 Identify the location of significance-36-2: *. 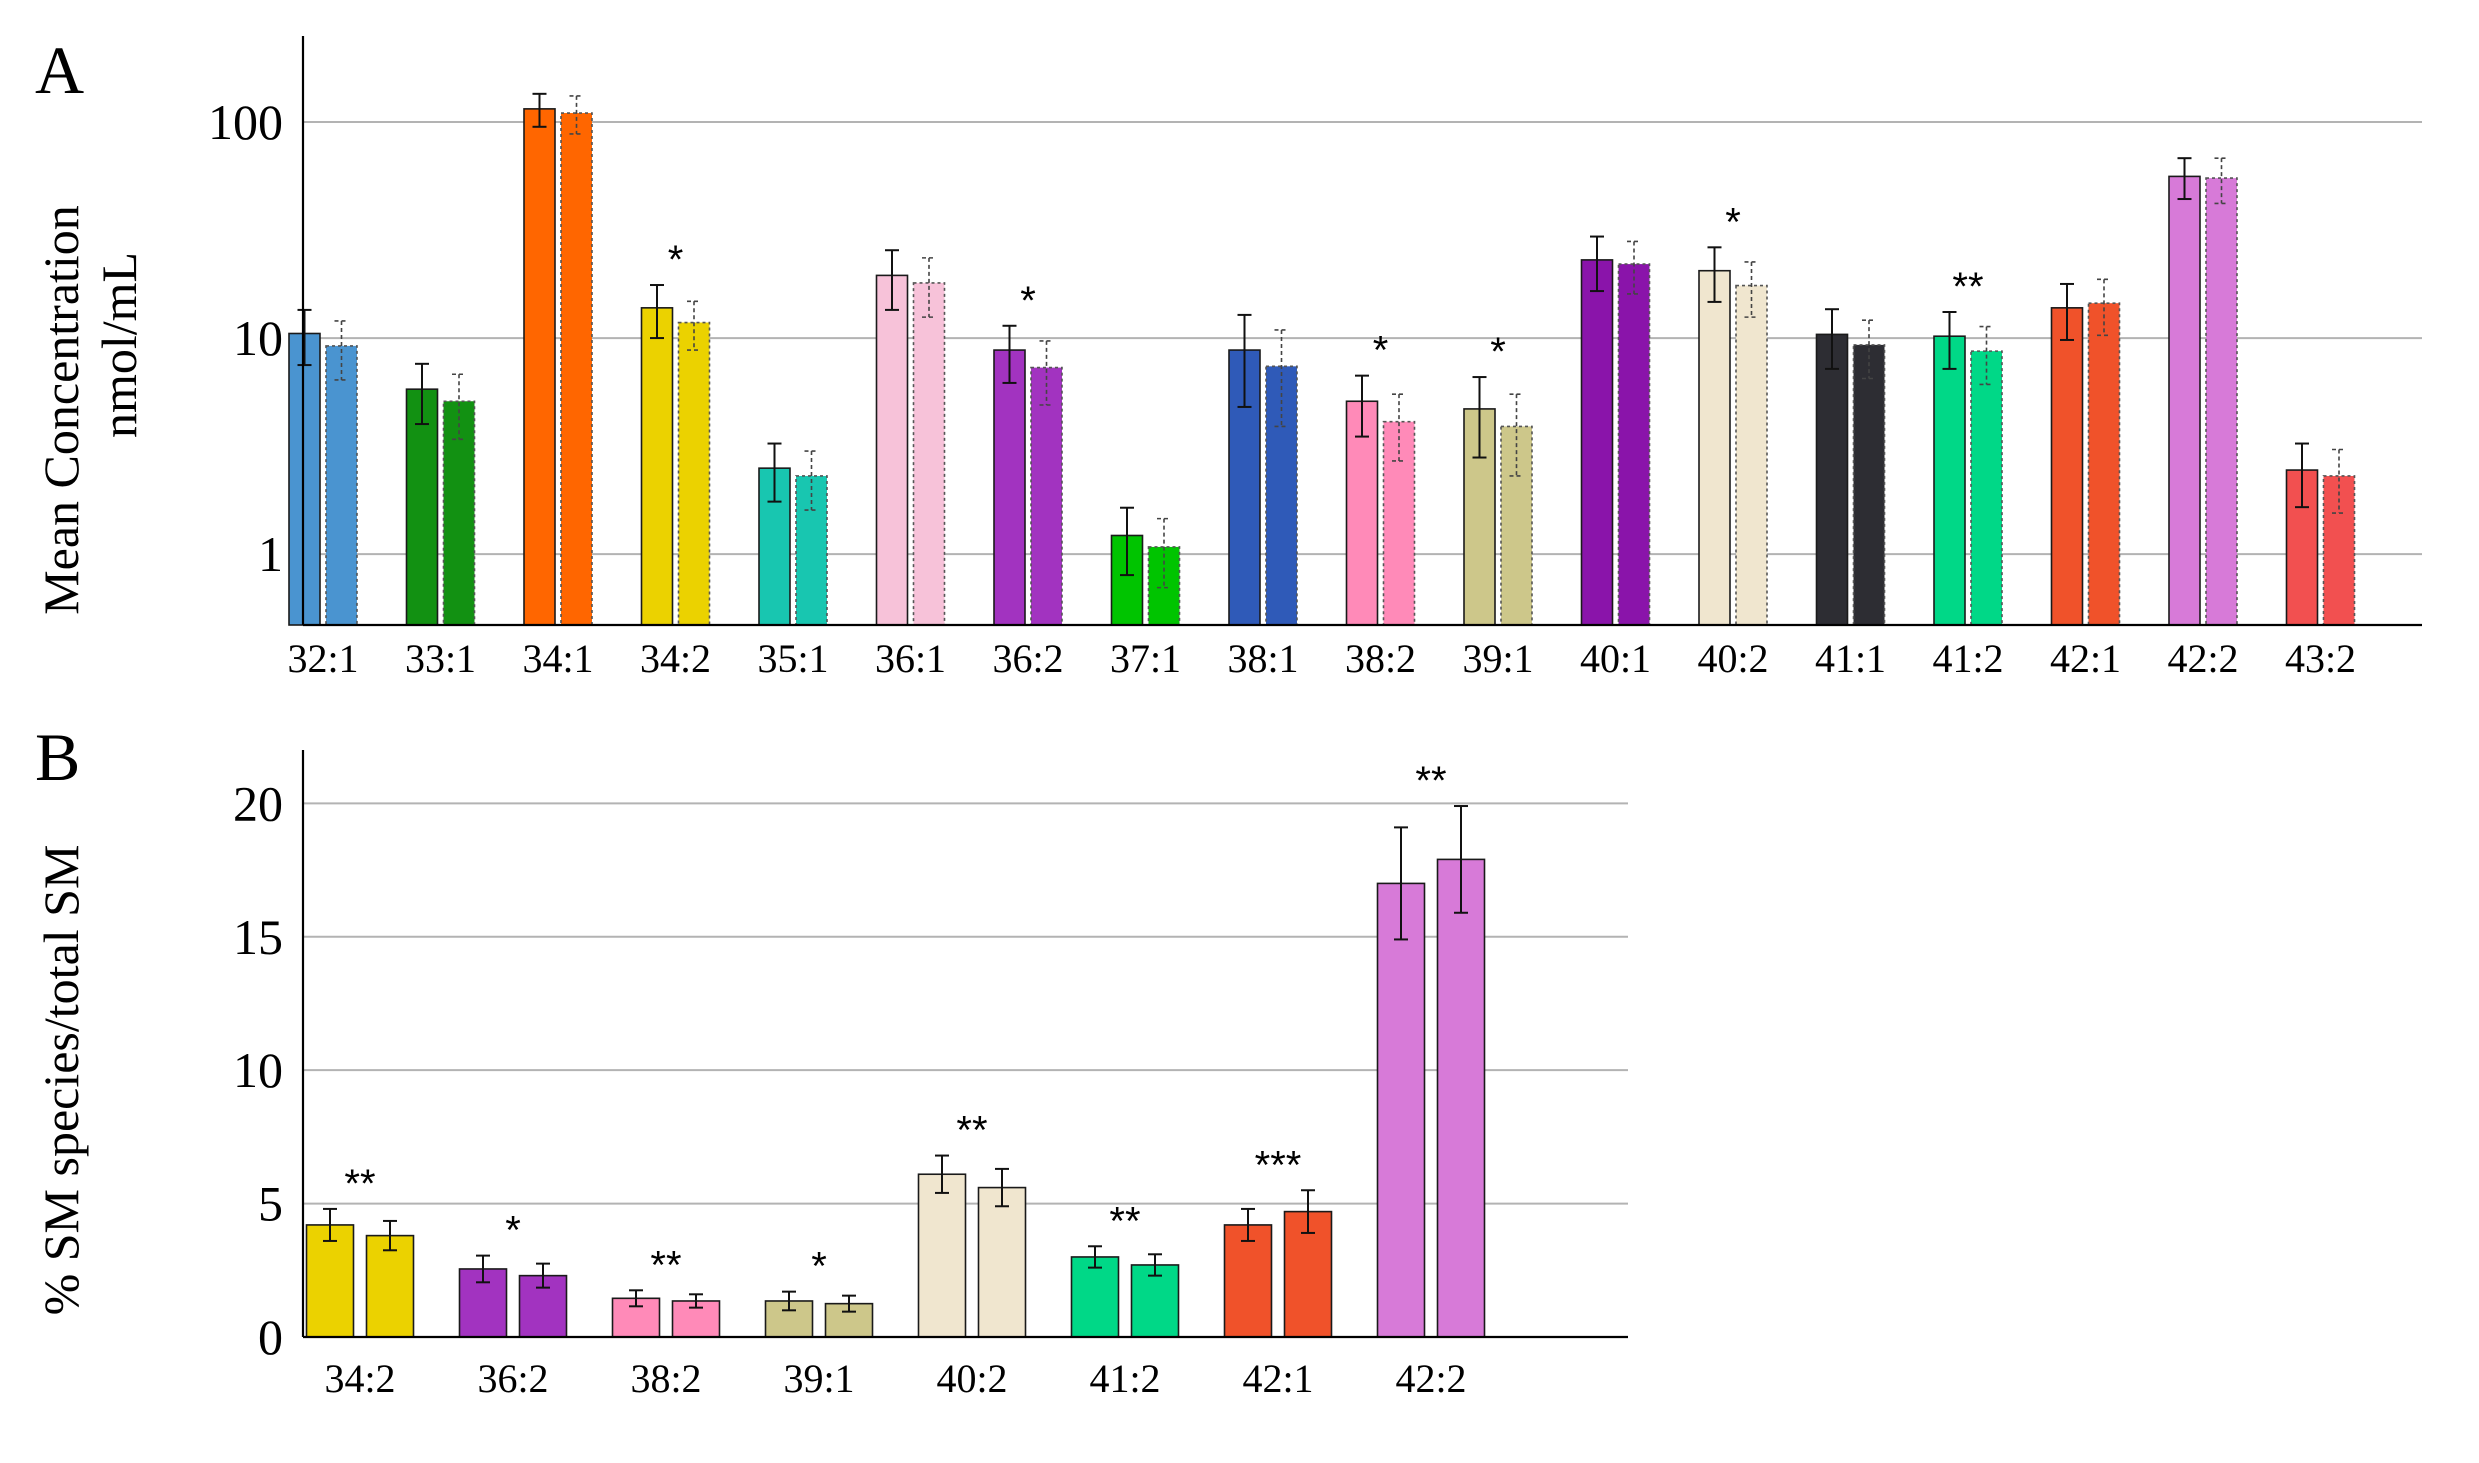
(1028, 301).